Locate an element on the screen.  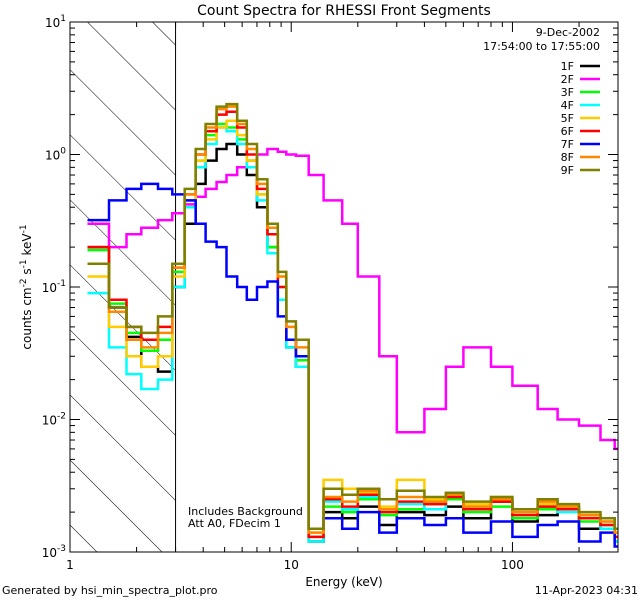
footer-timestamp: 11-Apr-2023 04:31 is located at coordinates (586, 590).